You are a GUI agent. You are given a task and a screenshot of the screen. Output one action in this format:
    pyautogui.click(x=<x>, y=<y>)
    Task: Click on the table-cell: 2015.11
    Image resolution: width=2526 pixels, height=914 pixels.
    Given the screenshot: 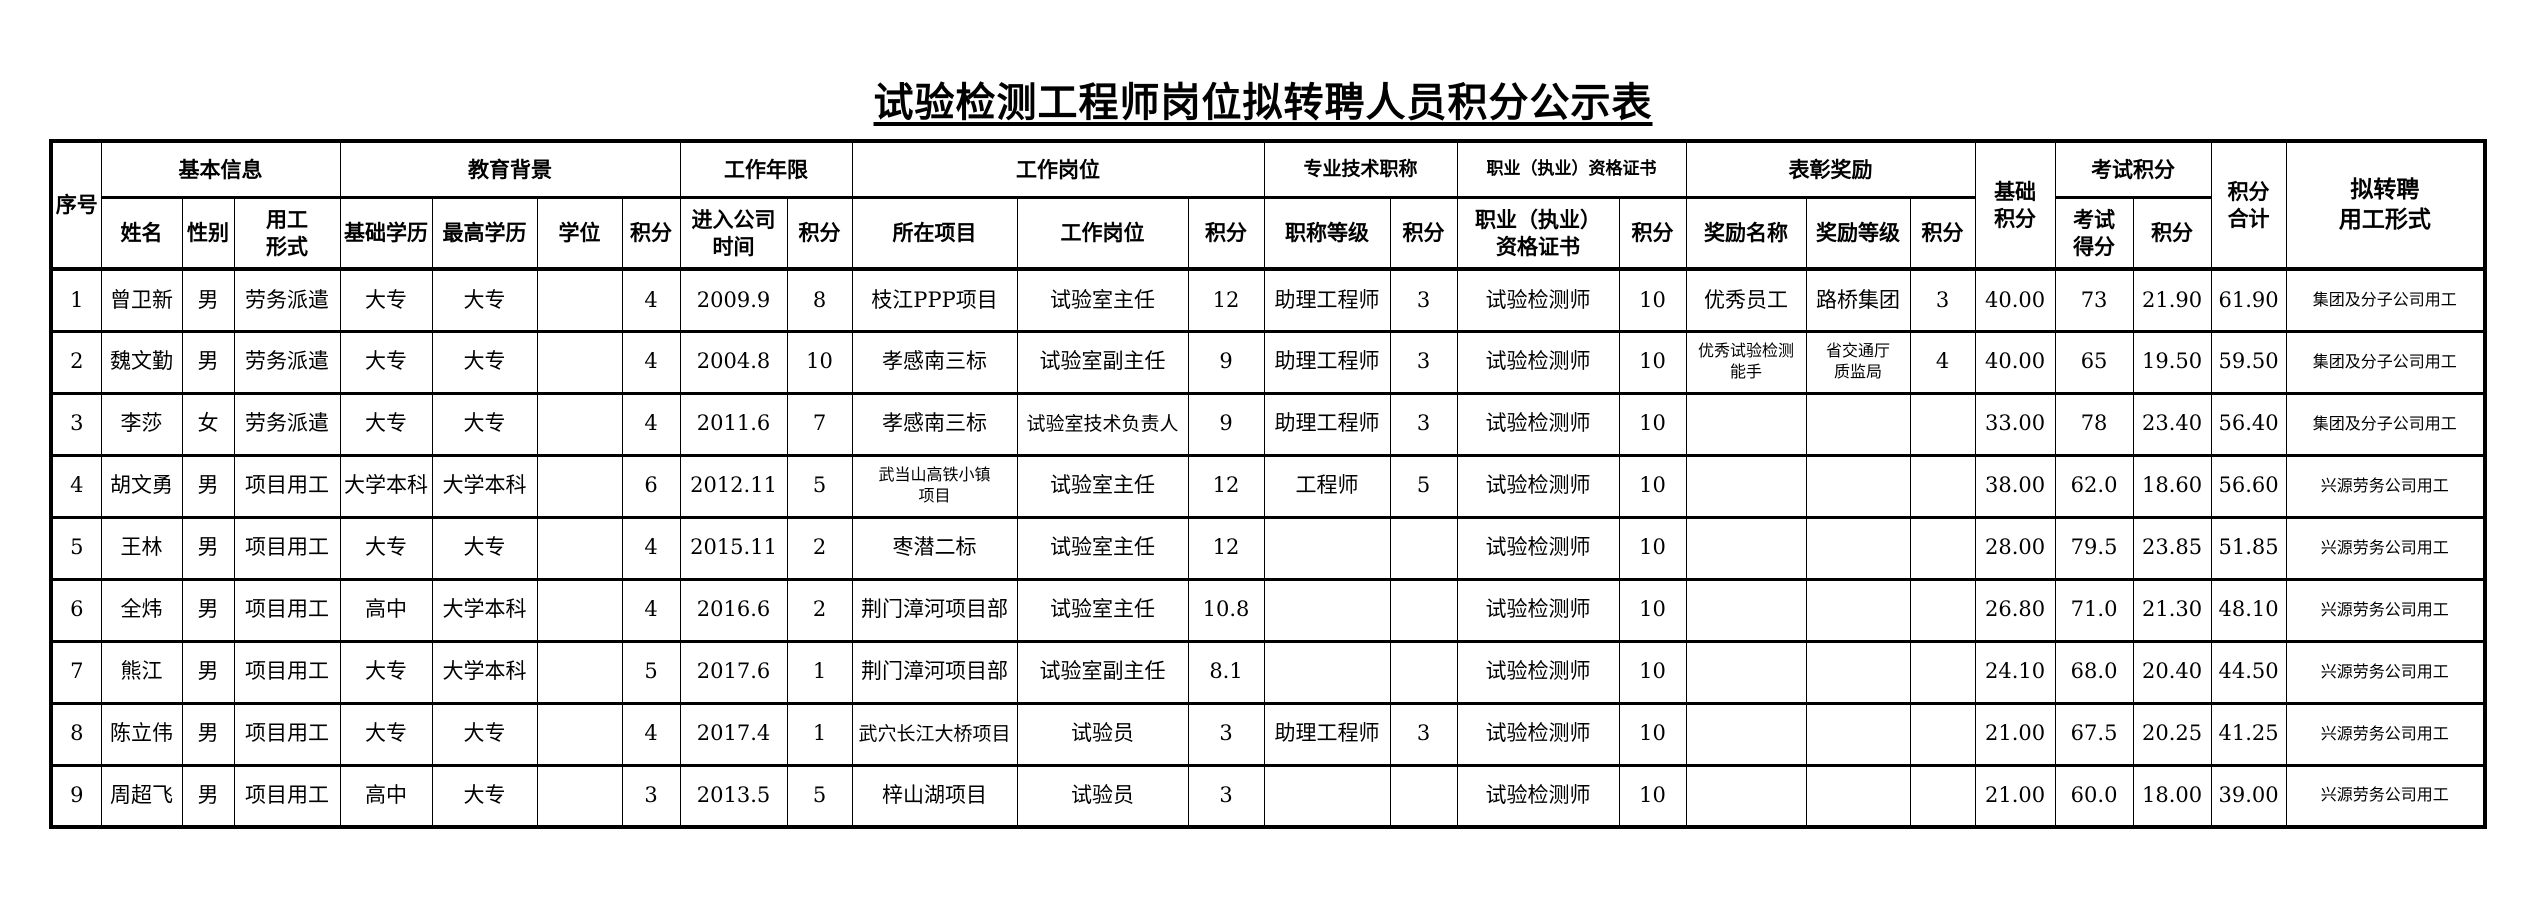 What is the action you would take?
    pyautogui.click(x=733, y=548)
    